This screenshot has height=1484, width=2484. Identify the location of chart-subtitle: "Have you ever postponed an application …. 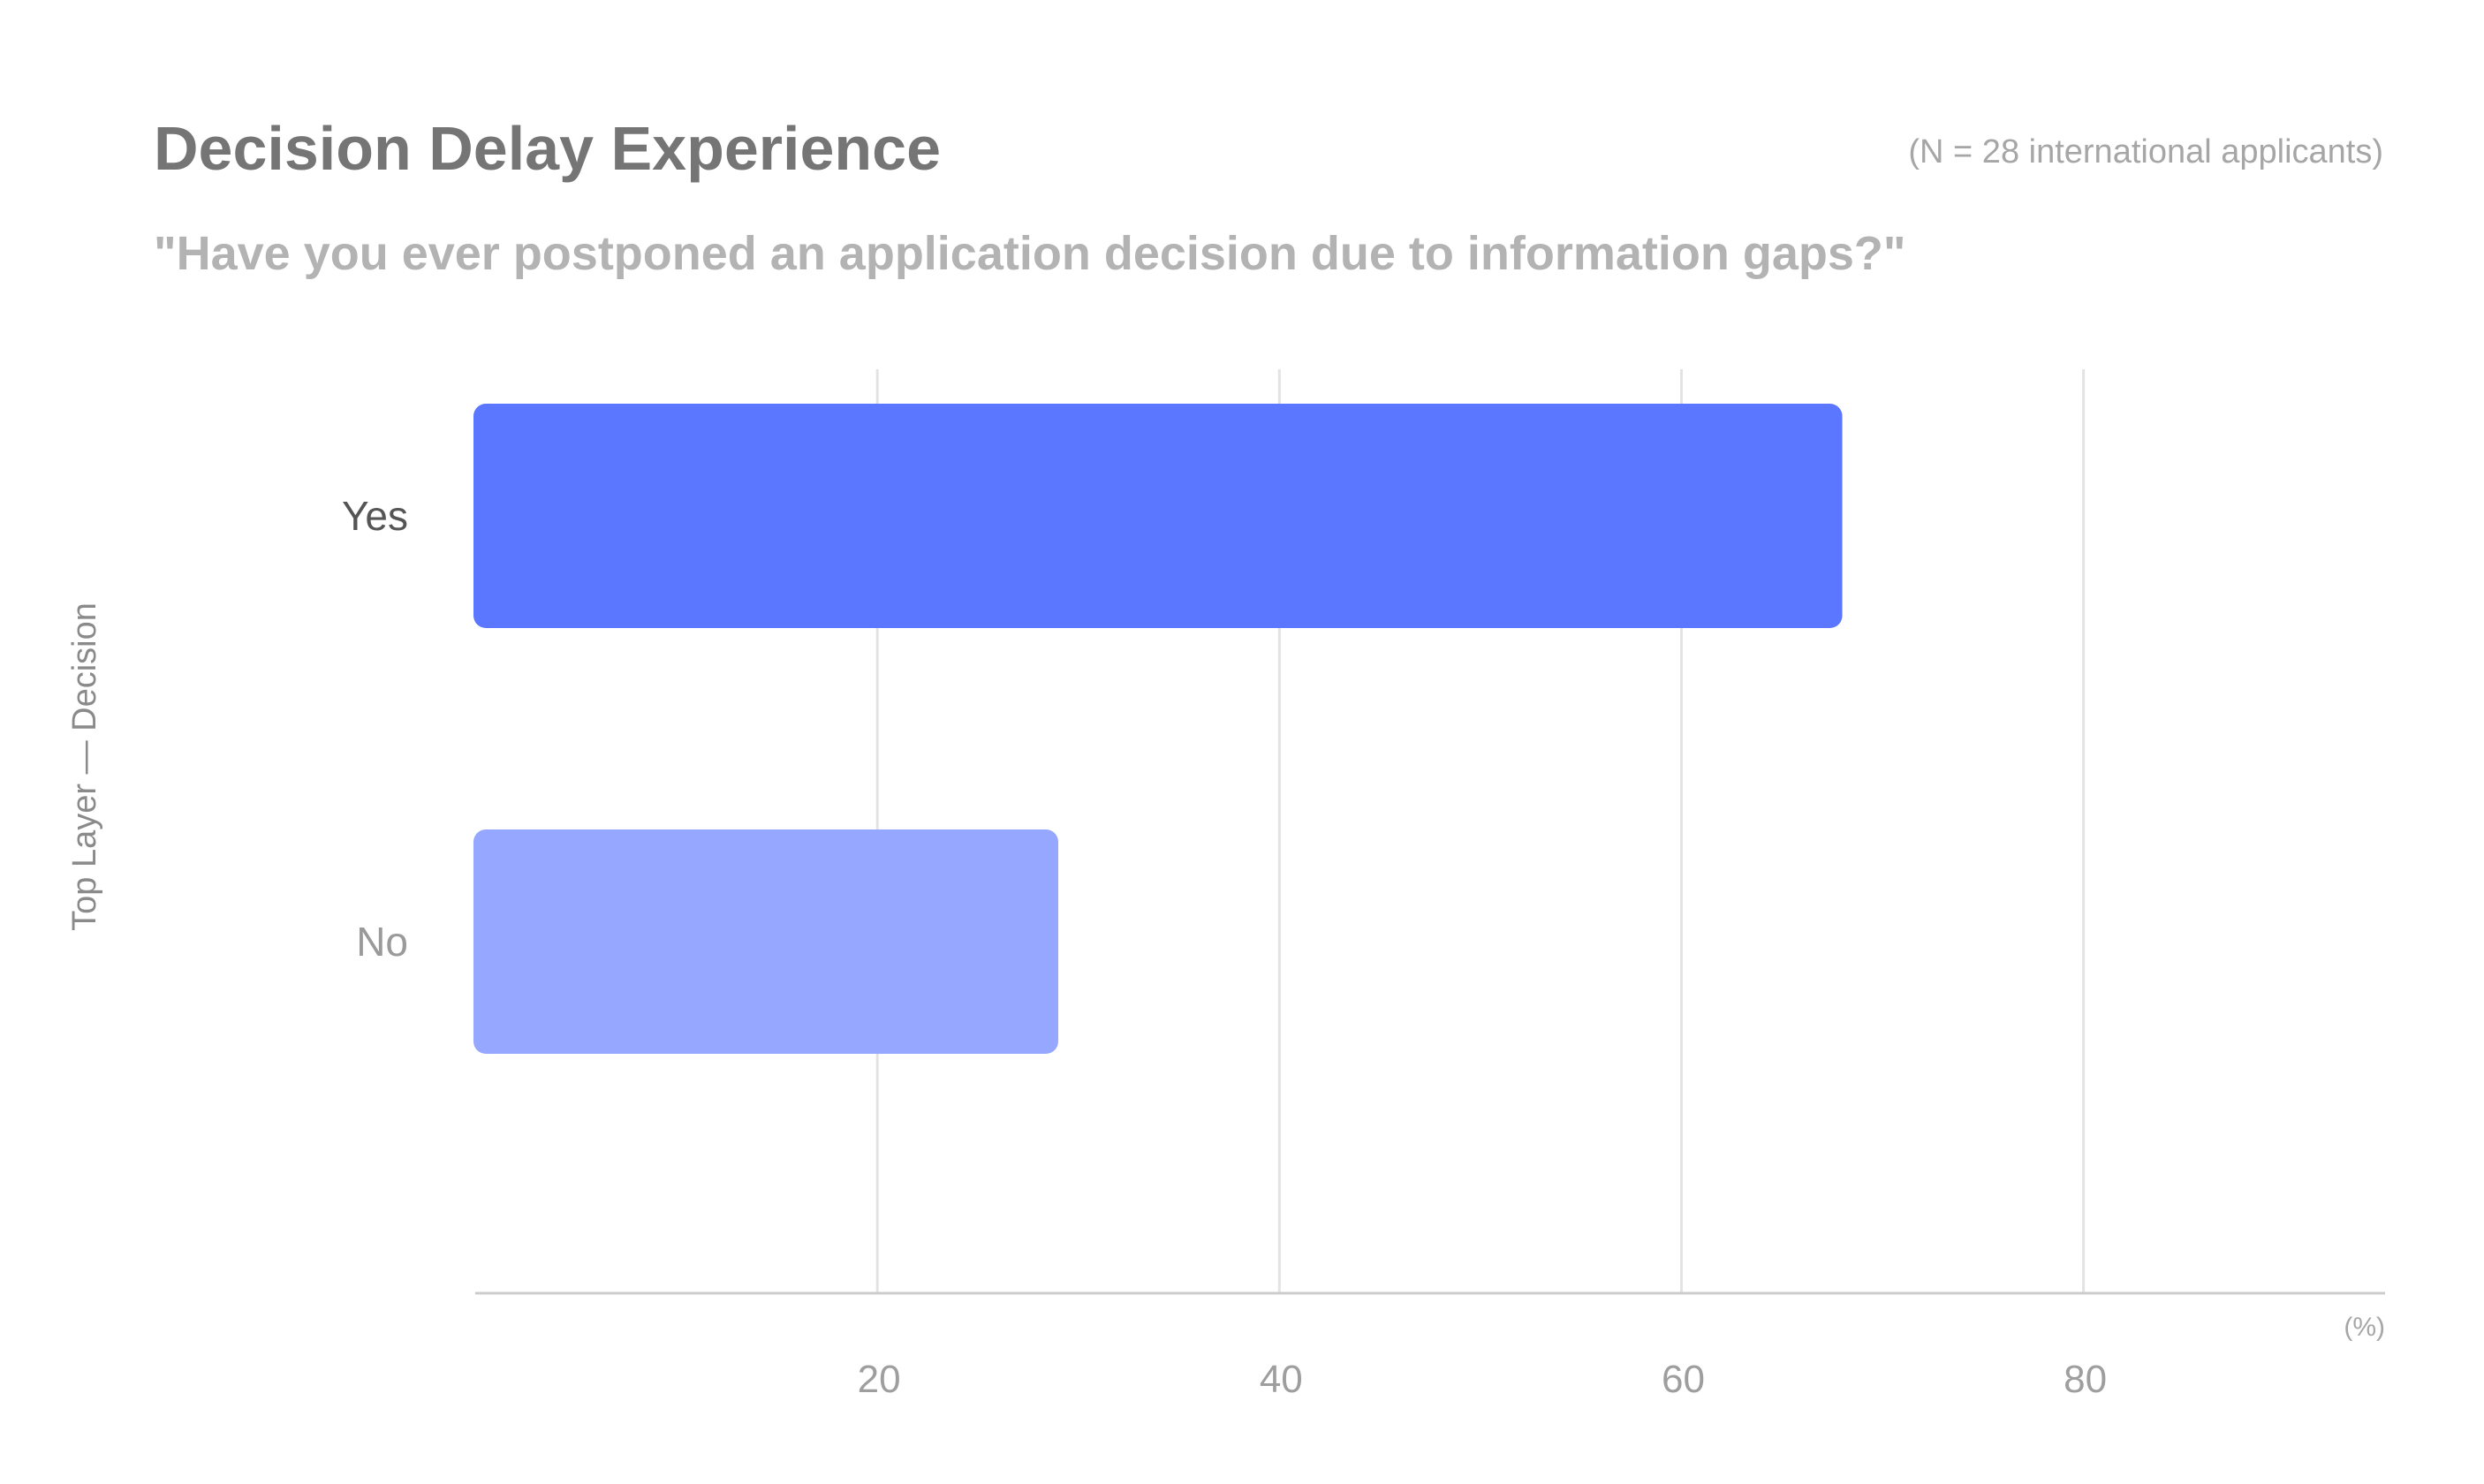
(1029, 253).